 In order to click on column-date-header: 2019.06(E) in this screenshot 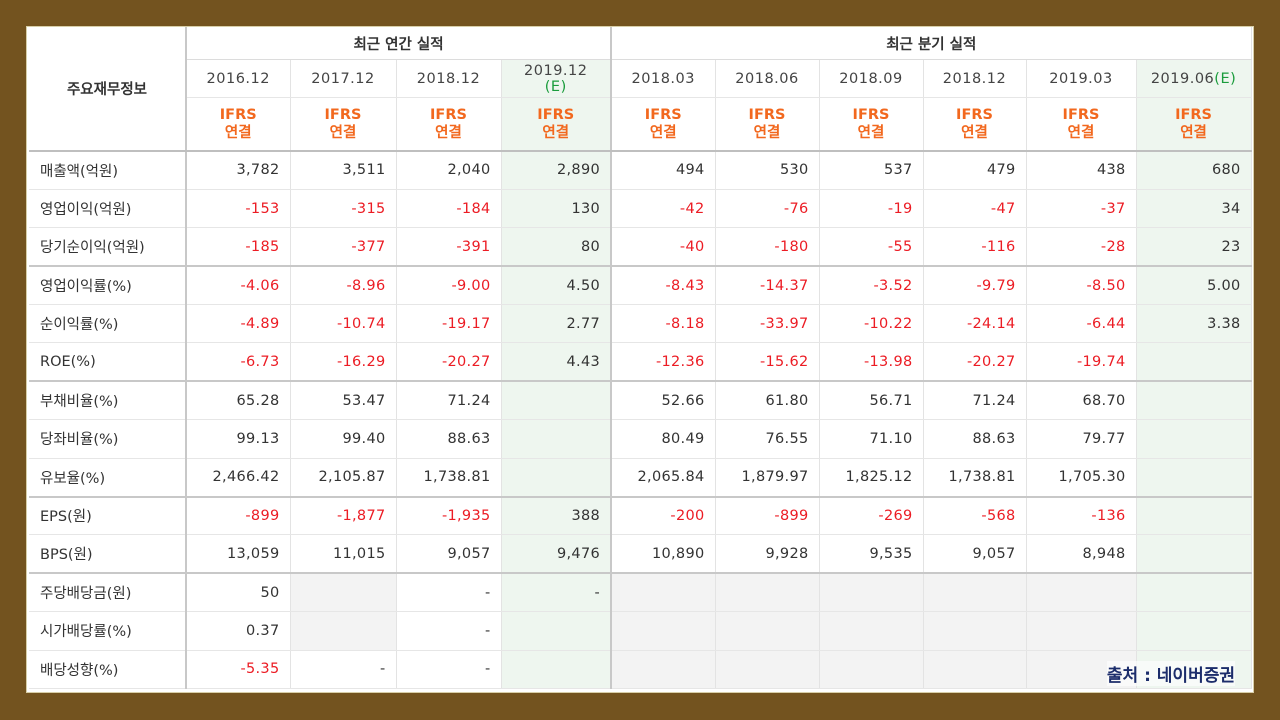, I will do `click(1194, 78)`.